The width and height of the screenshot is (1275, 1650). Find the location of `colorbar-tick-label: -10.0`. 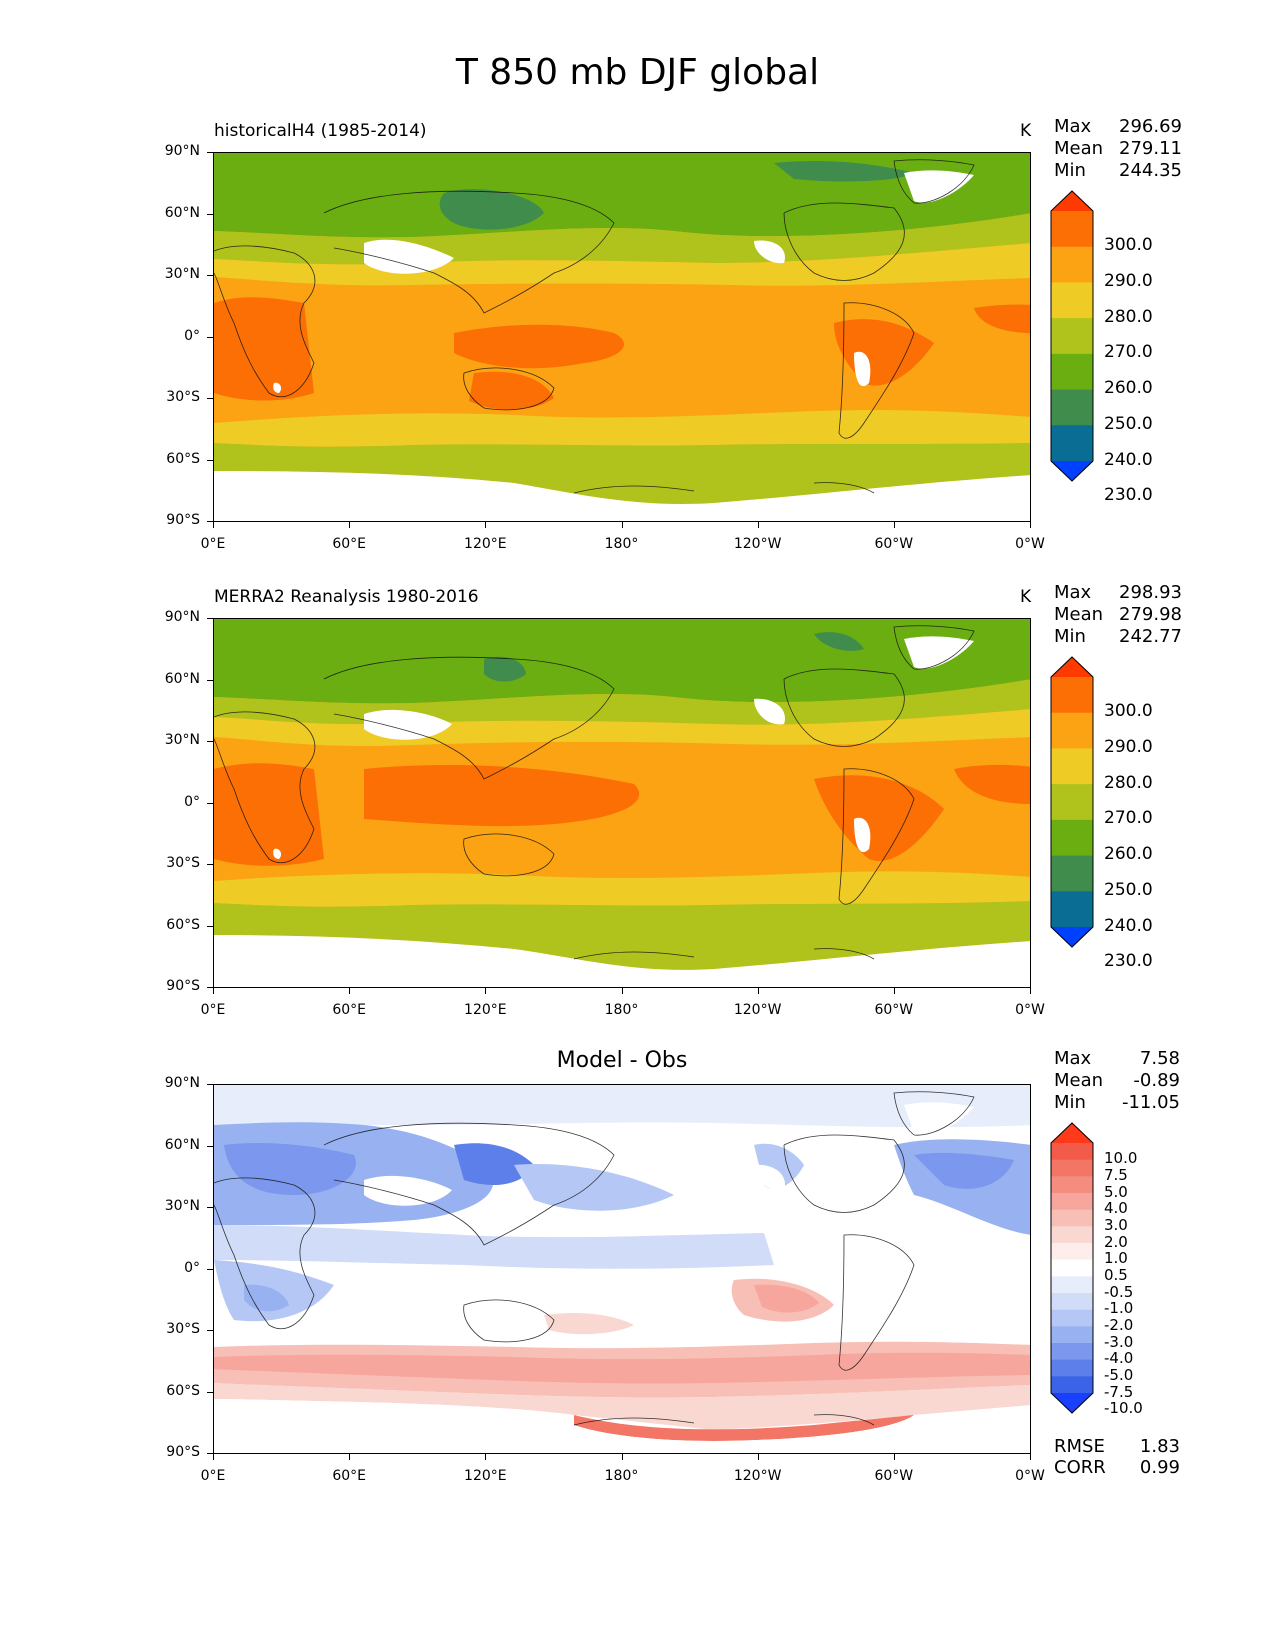

colorbar-tick-label: -10.0 is located at coordinates (1123, 1408).